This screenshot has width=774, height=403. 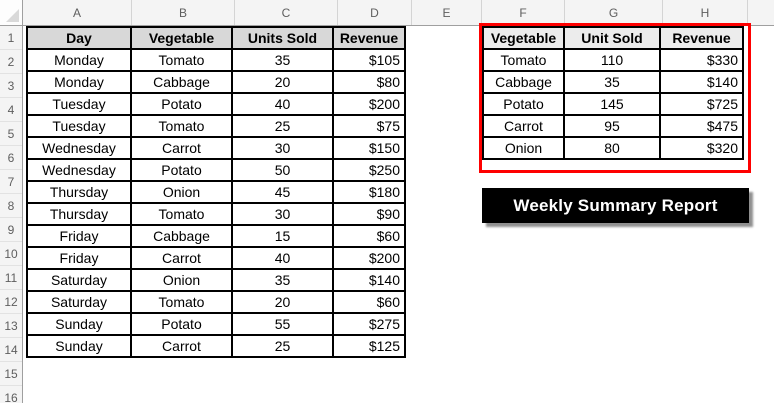 What do you see at coordinates (612, 126) in the screenshot?
I see `cell: 95` at bounding box center [612, 126].